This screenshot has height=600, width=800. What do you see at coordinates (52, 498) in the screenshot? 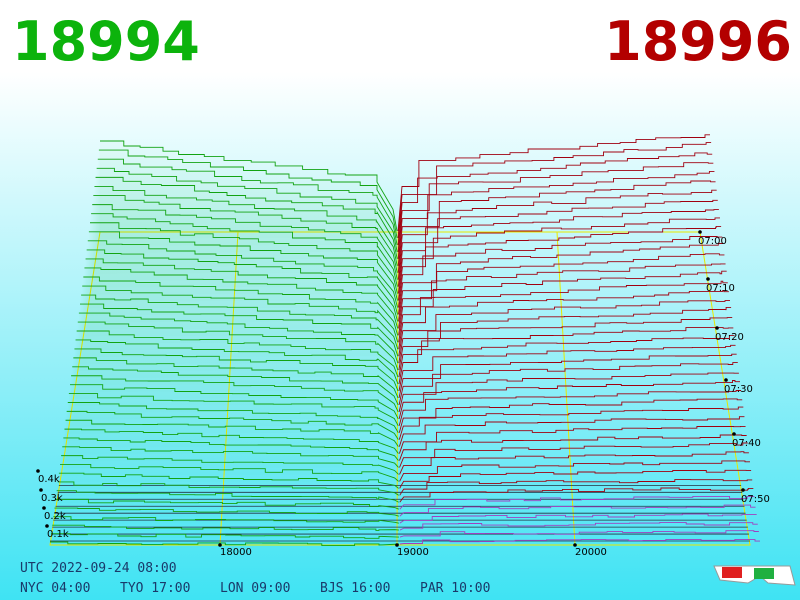
I see `volume-label: 0.3k` at bounding box center [52, 498].